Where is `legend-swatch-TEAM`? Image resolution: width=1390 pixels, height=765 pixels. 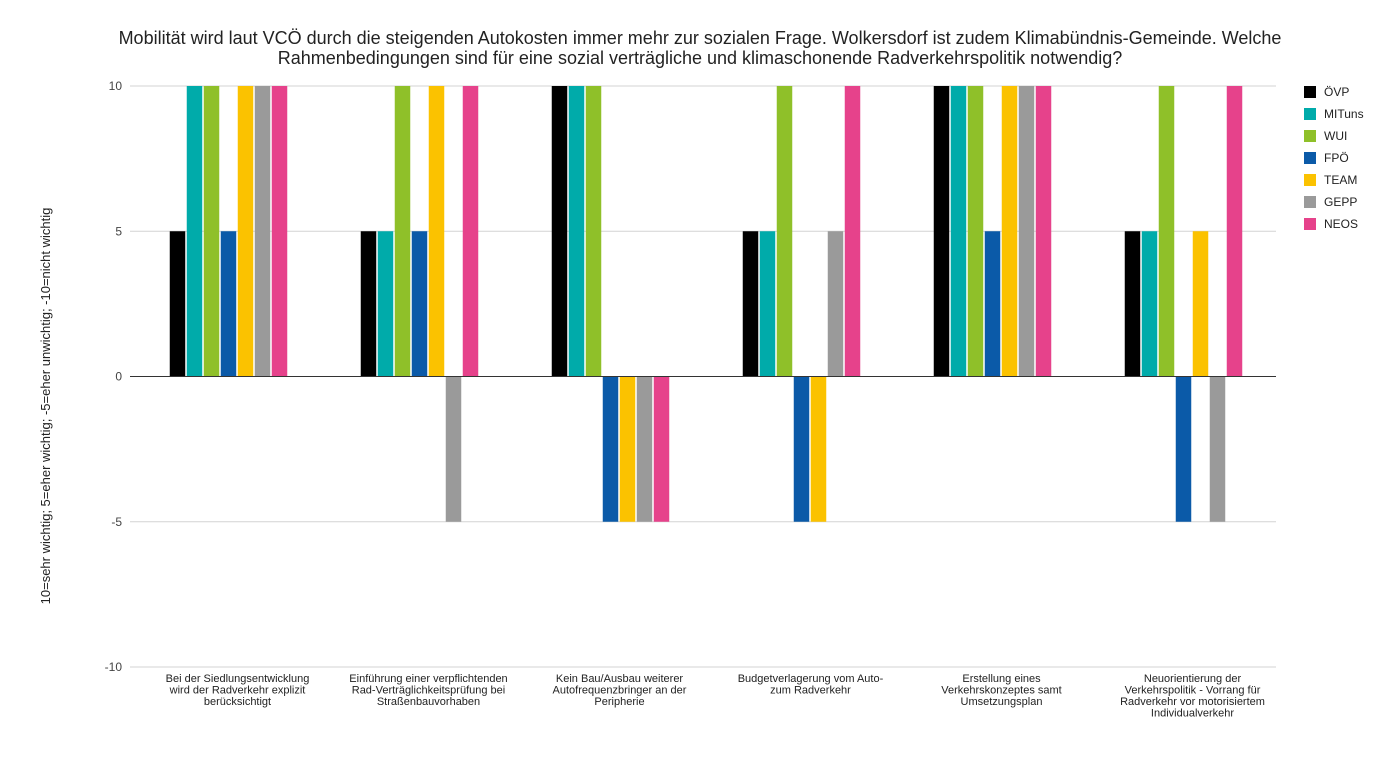
legend-swatch-TEAM is located at coordinates (1310, 180).